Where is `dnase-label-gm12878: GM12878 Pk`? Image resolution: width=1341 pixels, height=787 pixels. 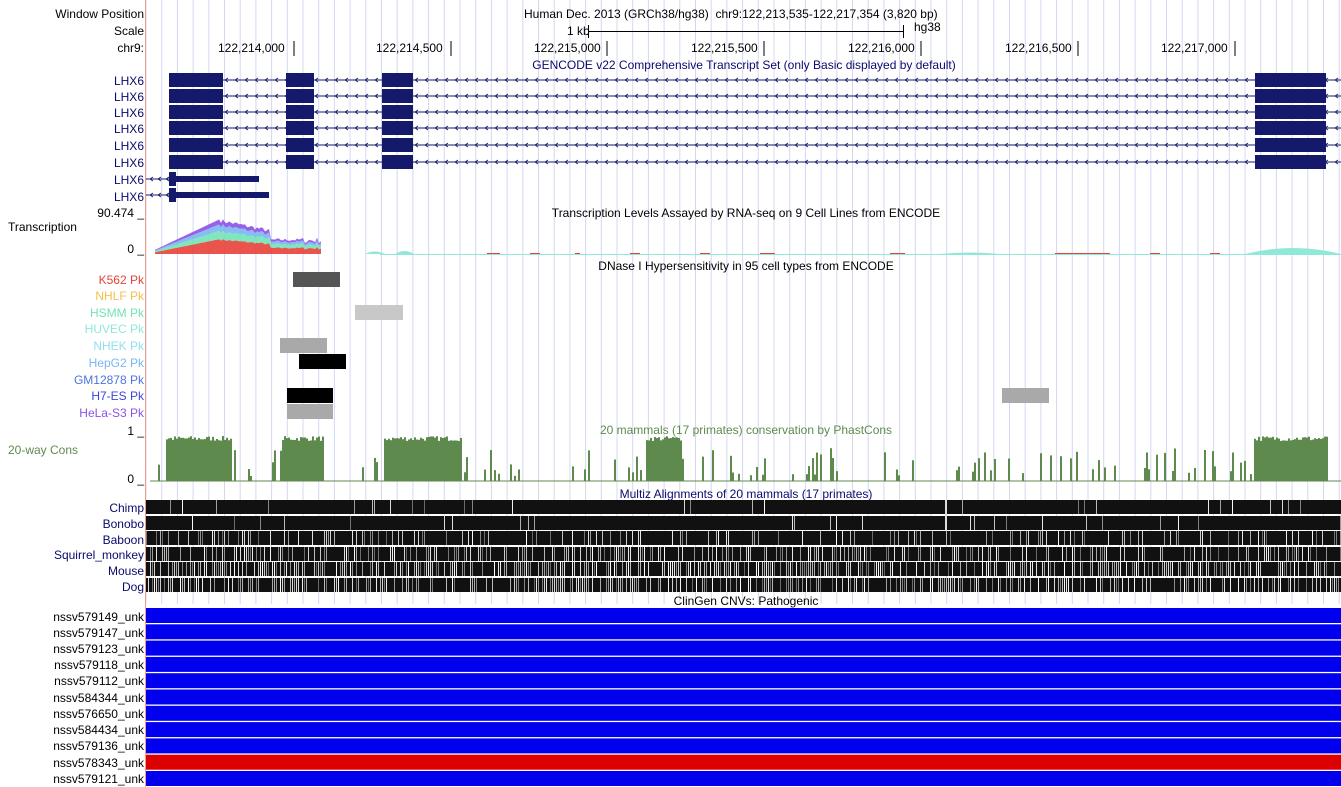 dnase-label-gm12878: GM12878 Pk is located at coordinates (108, 380).